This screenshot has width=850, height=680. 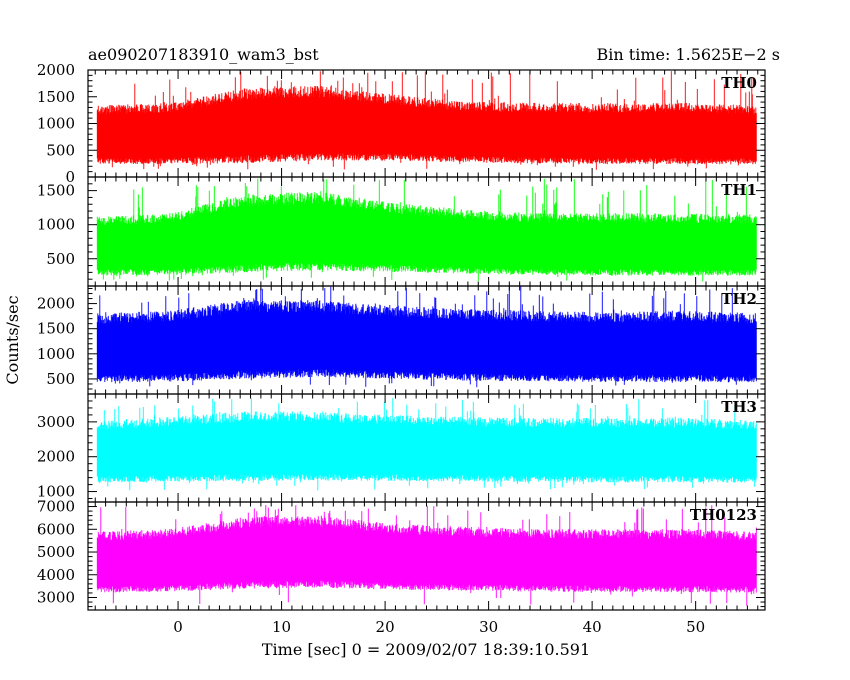 I want to click on series-th3, so click(x=426, y=444).